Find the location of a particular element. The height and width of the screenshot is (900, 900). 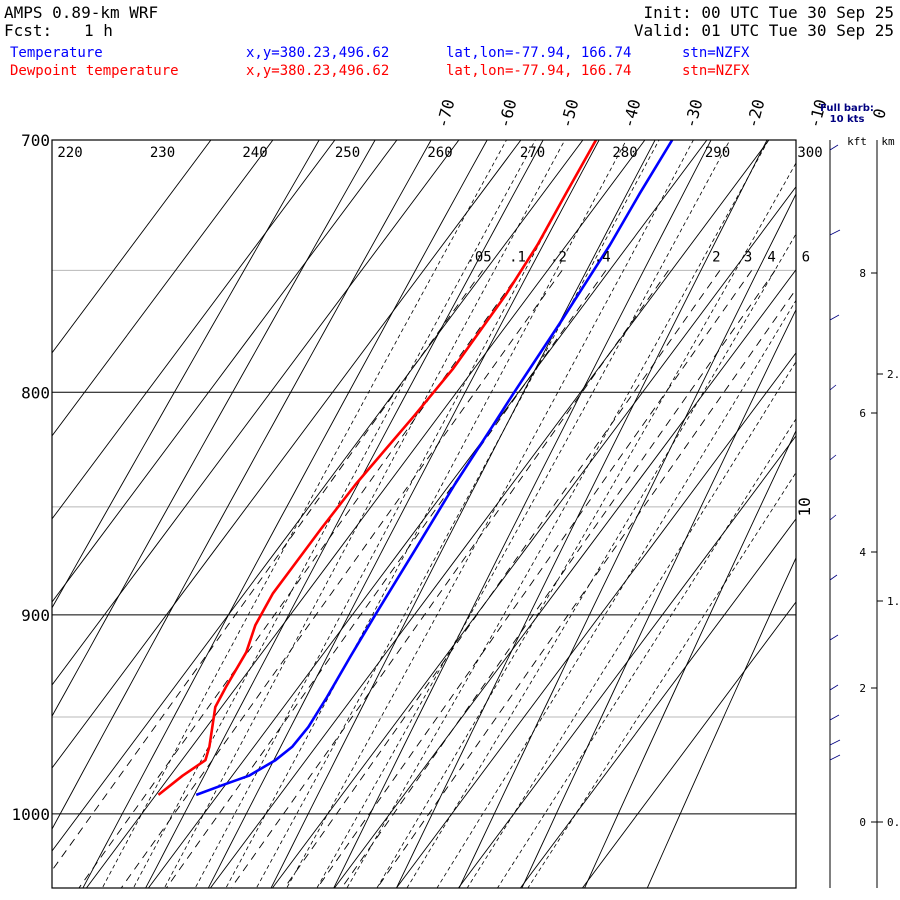

mixing-ratio-label: .2 is located at coordinates (558, 257).